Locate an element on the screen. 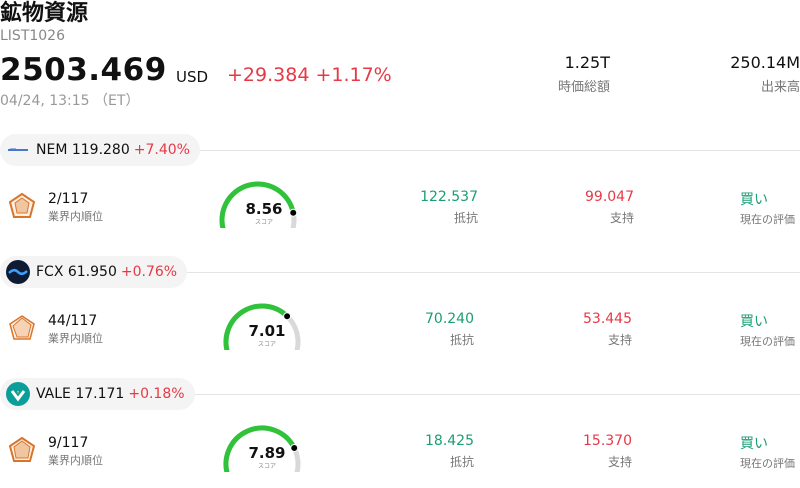  index-code: LIST1026 is located at coordinates (32, 36).